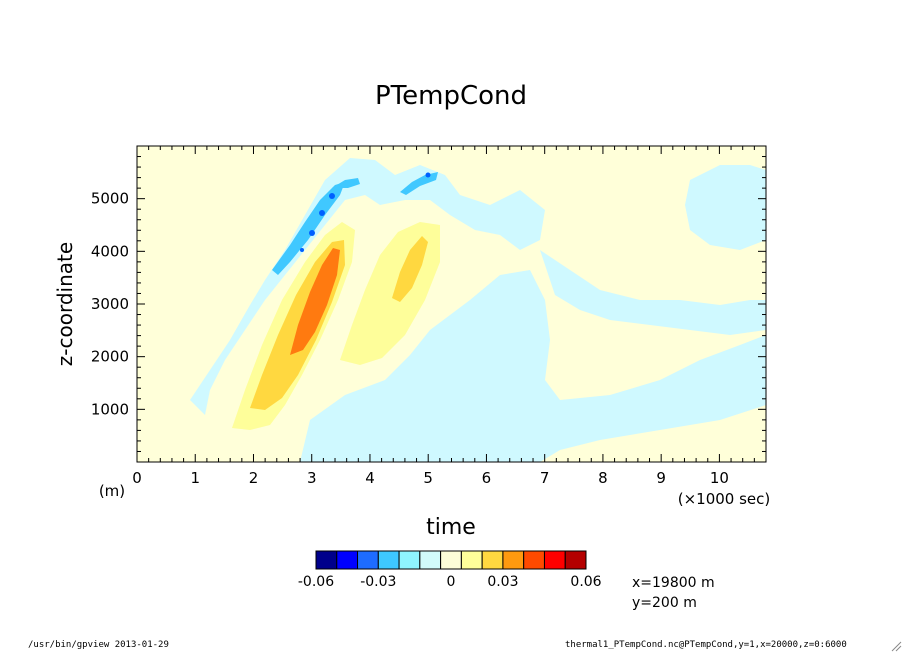  I want to click on colorbar, so click(451, 560).